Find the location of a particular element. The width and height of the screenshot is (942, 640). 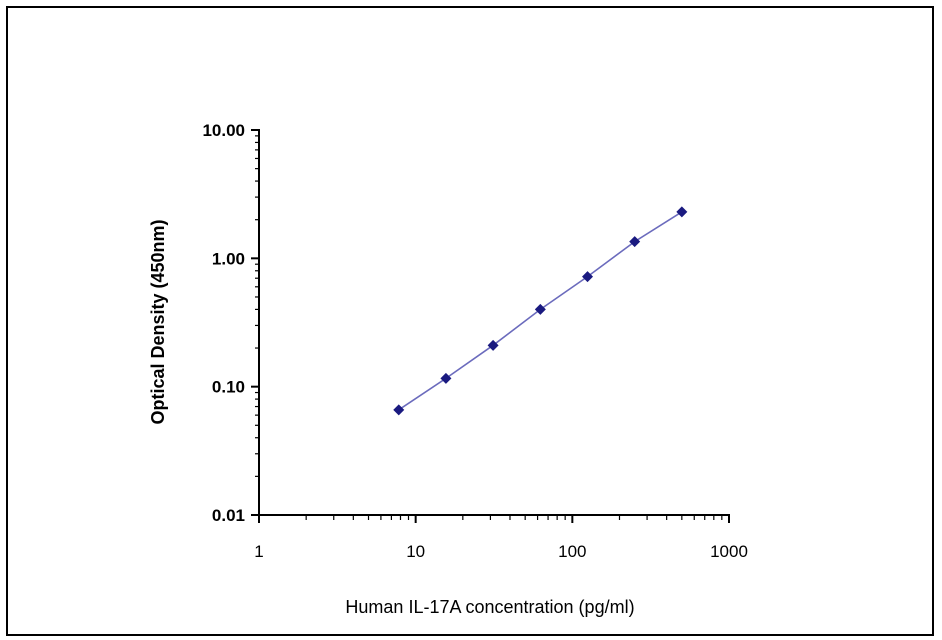

y-tick-label: 0.10 is located at coordinates (228, 387).